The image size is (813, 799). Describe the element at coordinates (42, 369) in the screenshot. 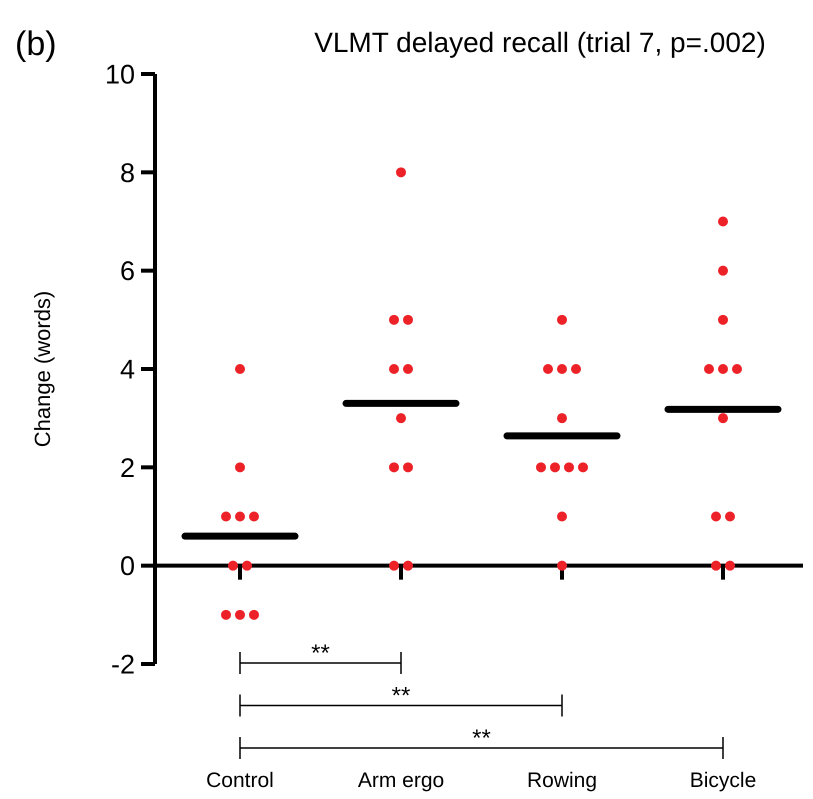

I see `y-axis-title: Change (words)` at that location.